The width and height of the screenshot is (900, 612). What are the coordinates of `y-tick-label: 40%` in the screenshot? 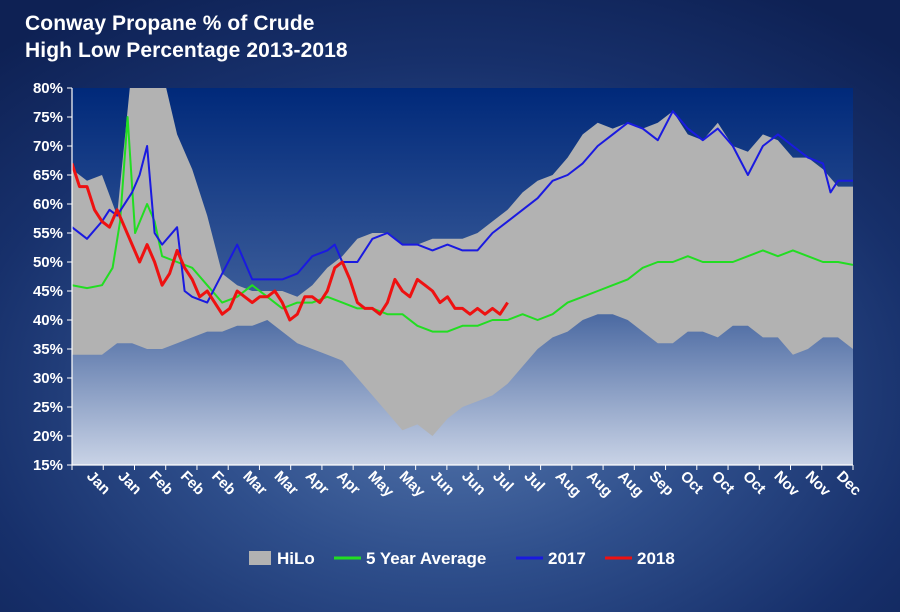 It's located at (48, 320).